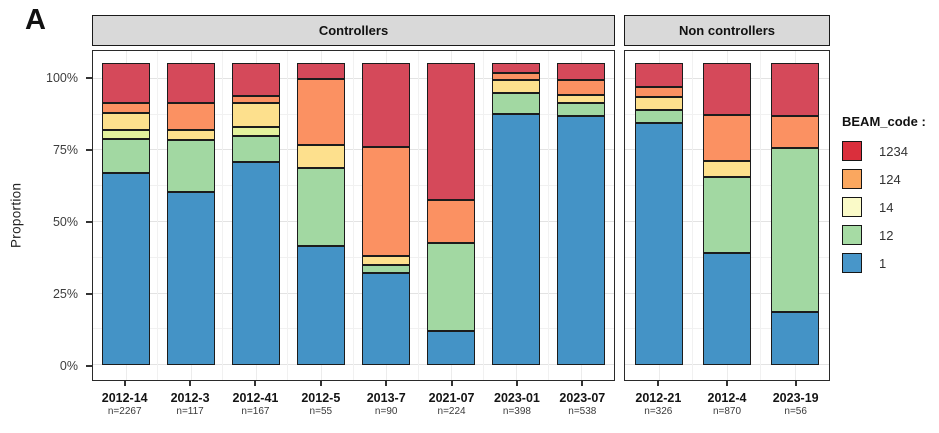 The width and height of the screenshot is (939, 433). Describe the element at coordinates (516, 399) in the screenshot. I see `x-label-group: 2023-01 n=398` at that location.